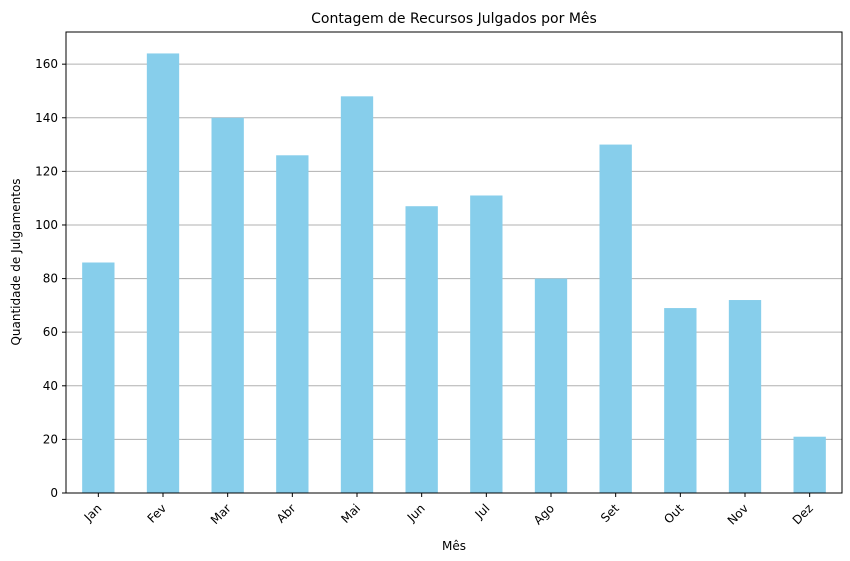 Image resolution: width=850 pixels, height=561 pixels. What do you see at coordinates (46, 171) in the screenshot?
I see `y-tick-label: 120` at bounding box center [46, 171].